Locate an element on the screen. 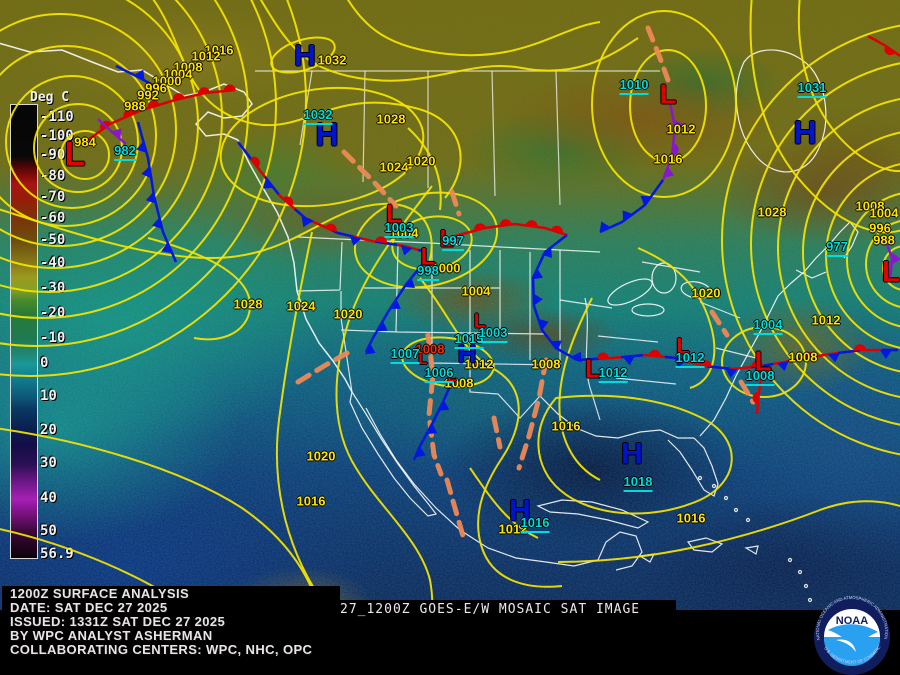  colorbar-tick-label: -60 is located at coordinates (53, 218).